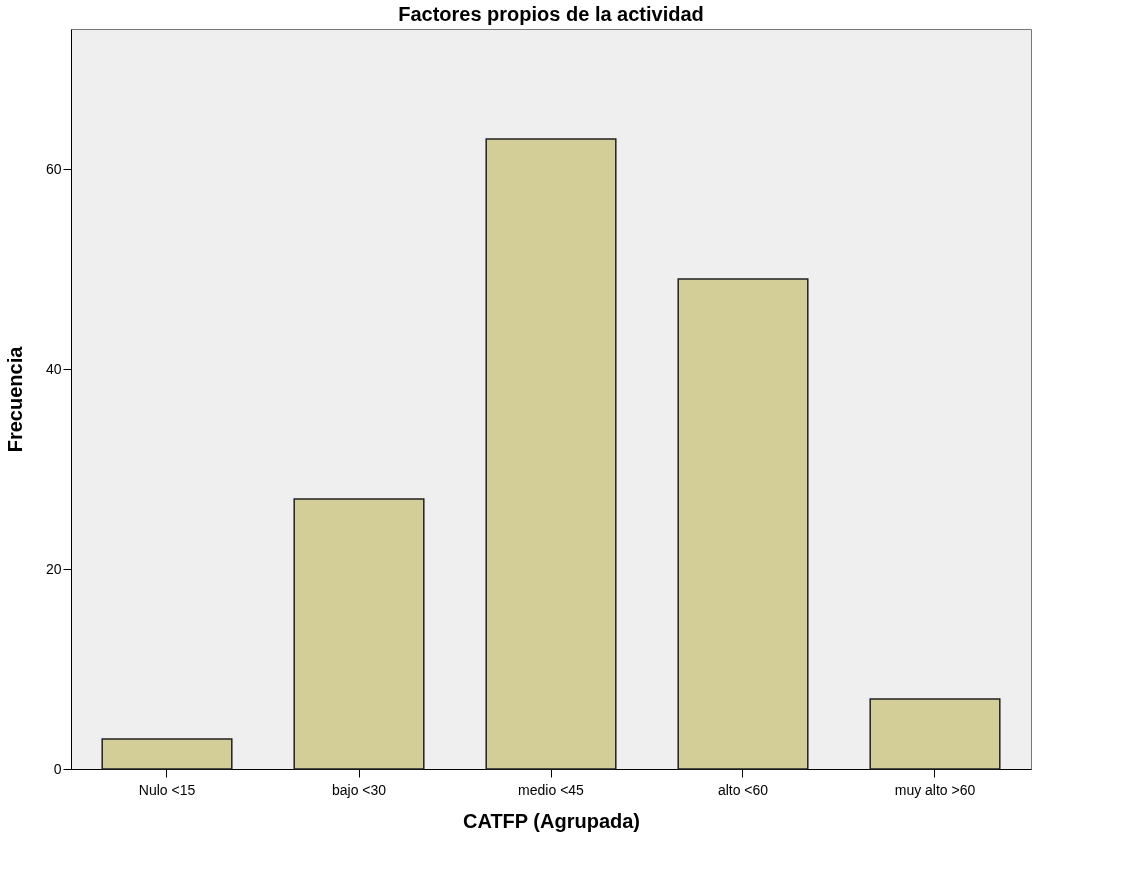 The height and width of the screenshot is (871, 1136). What do you see at coordinates (53, 368) in the screenshot?
I see `y-tick-label: 40` at bounding box center [53, 368].